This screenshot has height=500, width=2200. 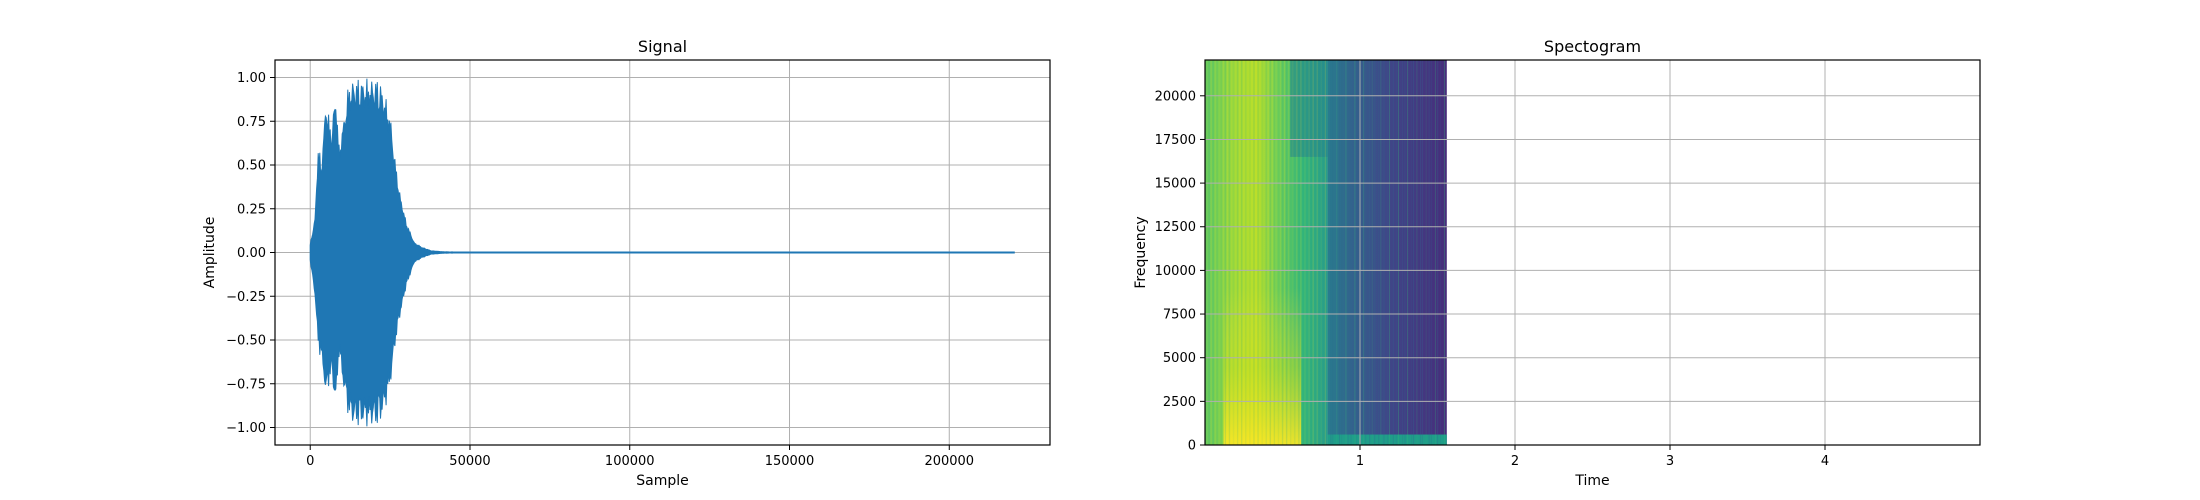 What do you see at coordinates (1179, 315) in the screenshot?
I see `spectrogram-y-tick-label: 7500` at bounding box center [1179, 315].